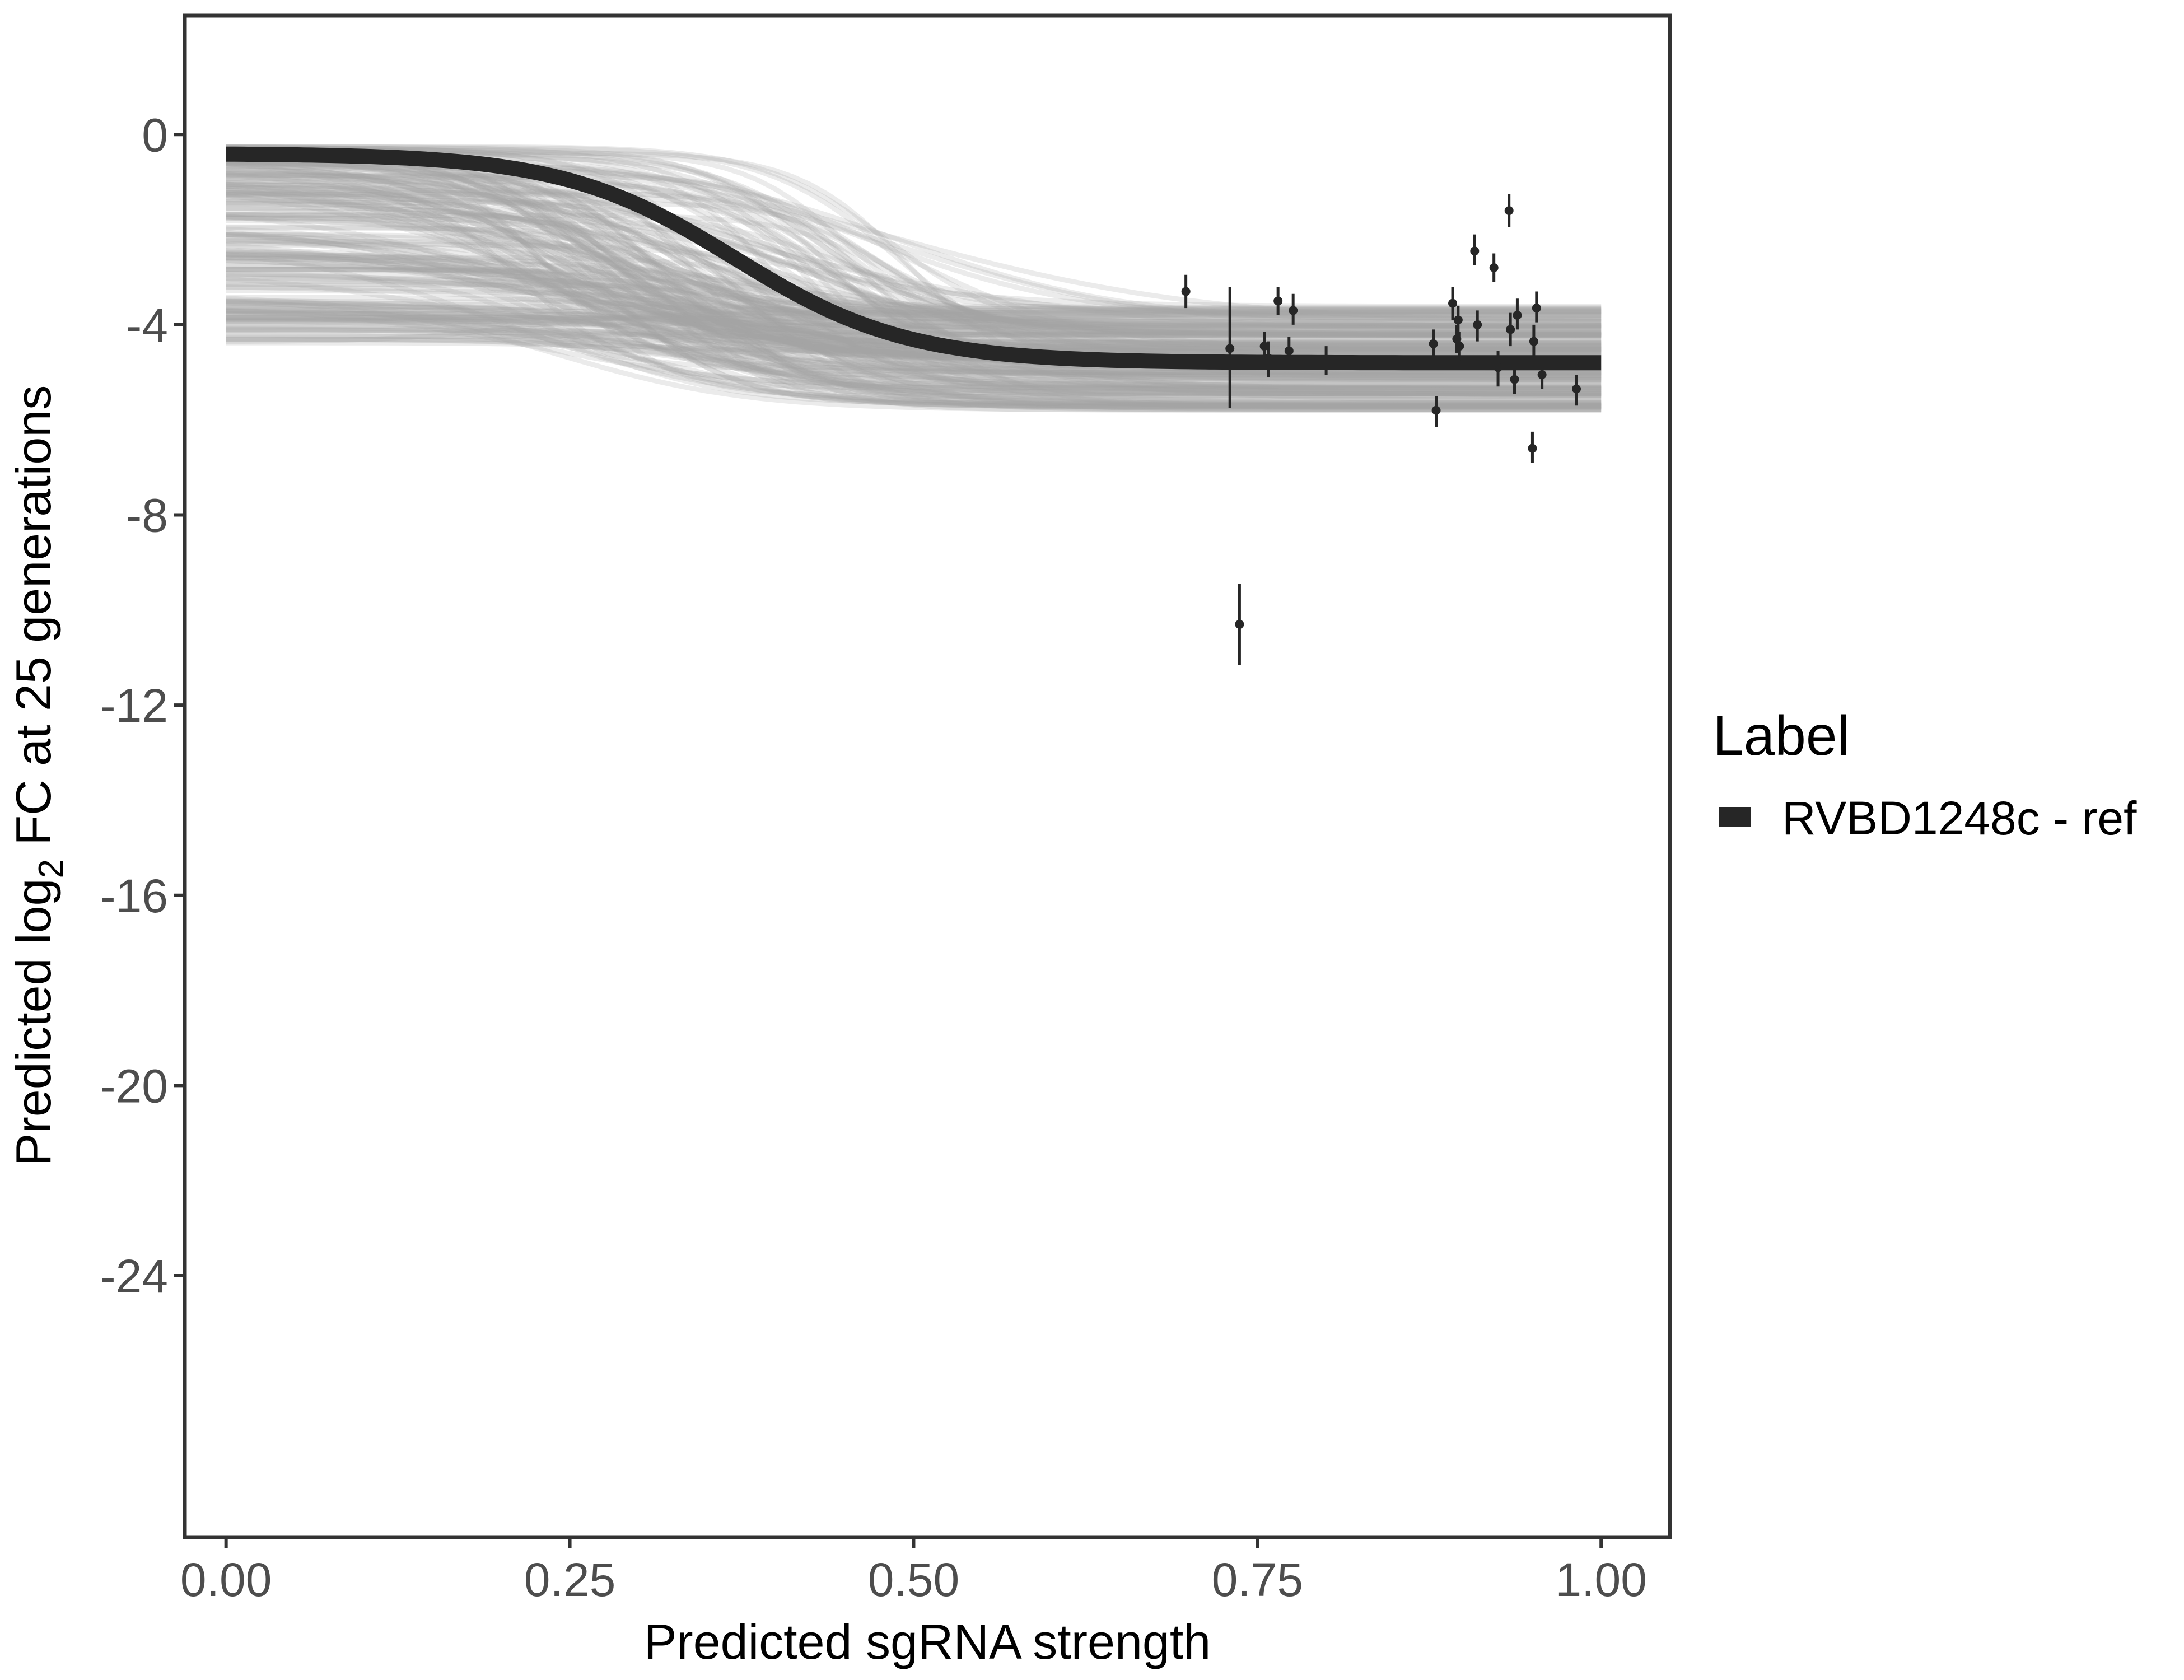  What do you see at coordinates (142, 706) in the screenshot?
I see `y-axis: 0 -4 -8 -12 -16 -20 -24` at bounding box center [142, 706].